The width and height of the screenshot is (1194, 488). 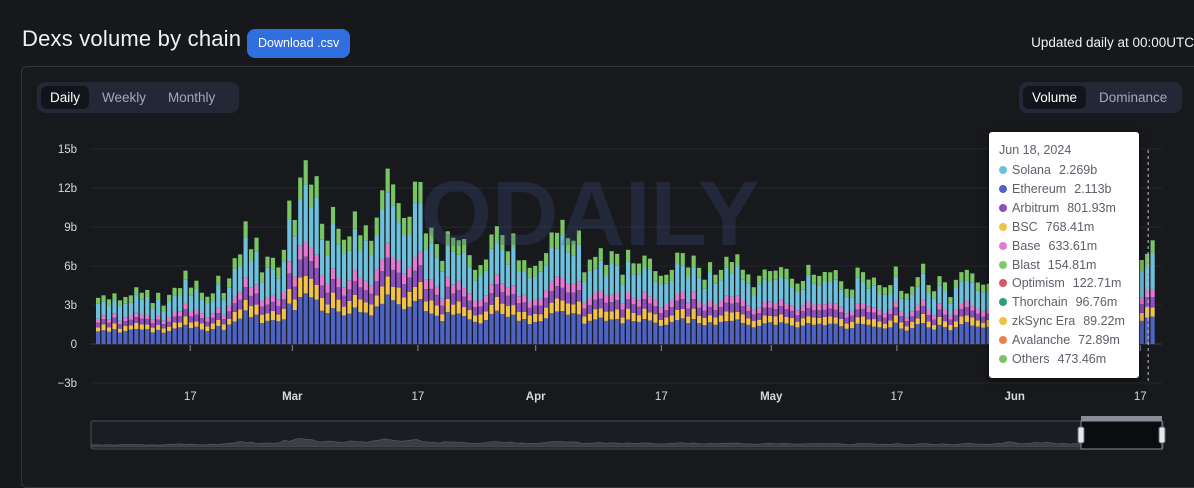 I want to click on tab-weekly: Weekly, so click(x=124, y=97).